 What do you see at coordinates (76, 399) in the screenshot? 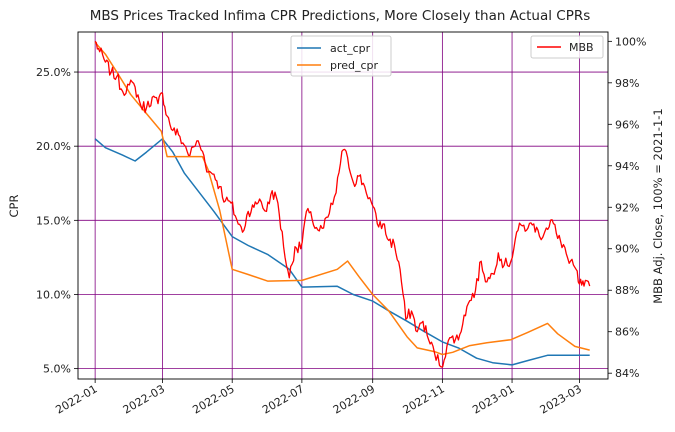
I see `x-tick-label: 2022-01` at bounding box center [76, 399].